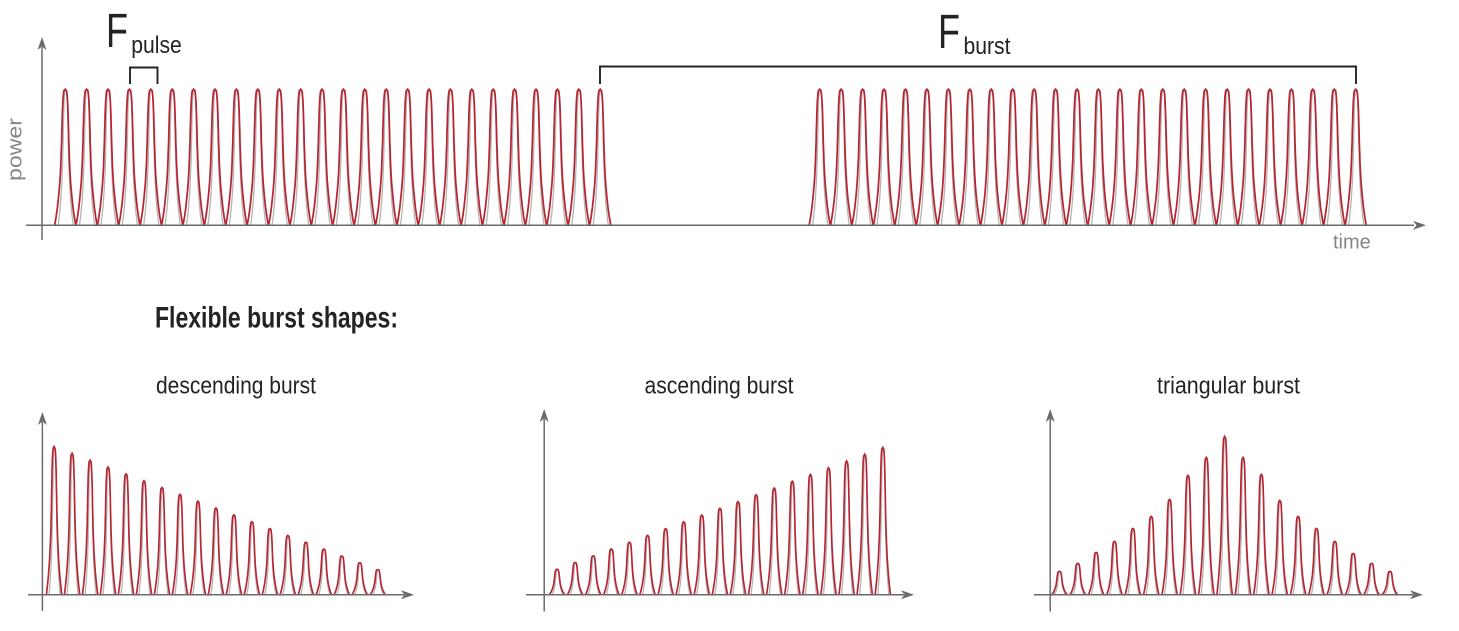 This screenshot has width=1459, height=631. Describe the element at coordinates (1228, 385) in the screenshot. I see `svg-text: triangular burst` at that location.